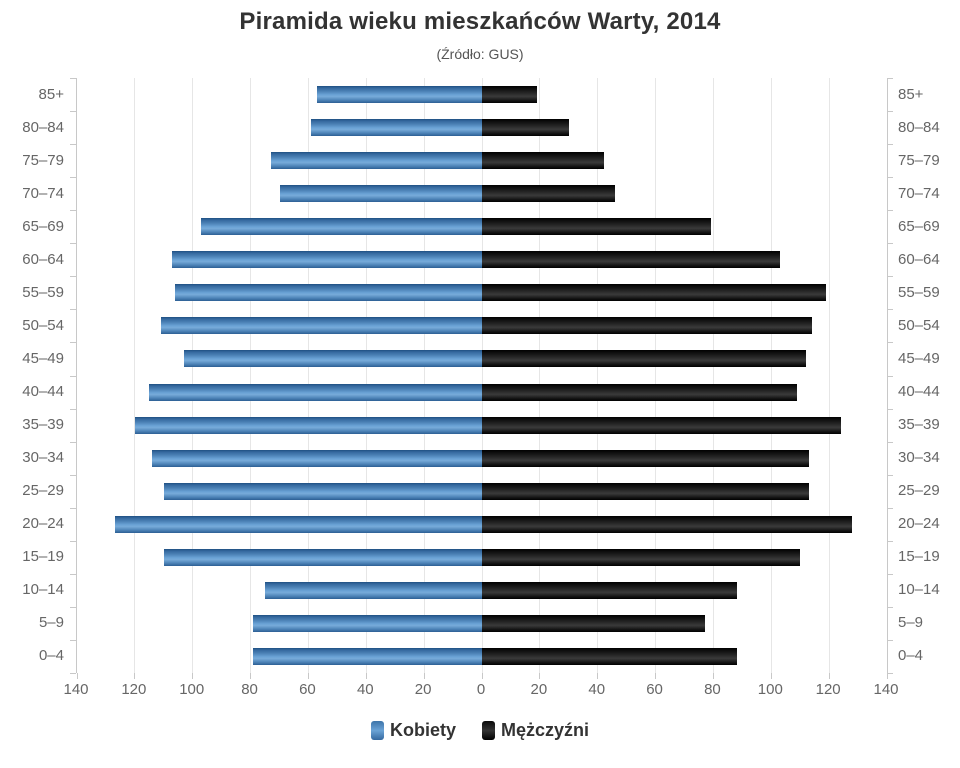  Describe the element at coordinates (298, 524) in the screenshot. I see `bar-women-20–24` at that location.